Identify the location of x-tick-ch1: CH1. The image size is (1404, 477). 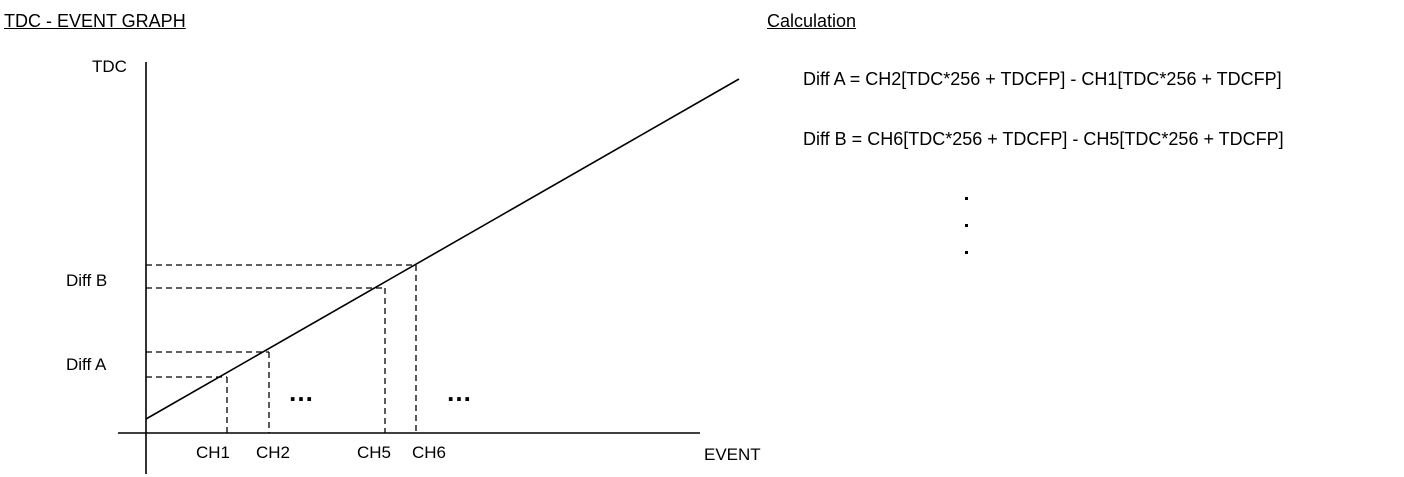
(213, 452).